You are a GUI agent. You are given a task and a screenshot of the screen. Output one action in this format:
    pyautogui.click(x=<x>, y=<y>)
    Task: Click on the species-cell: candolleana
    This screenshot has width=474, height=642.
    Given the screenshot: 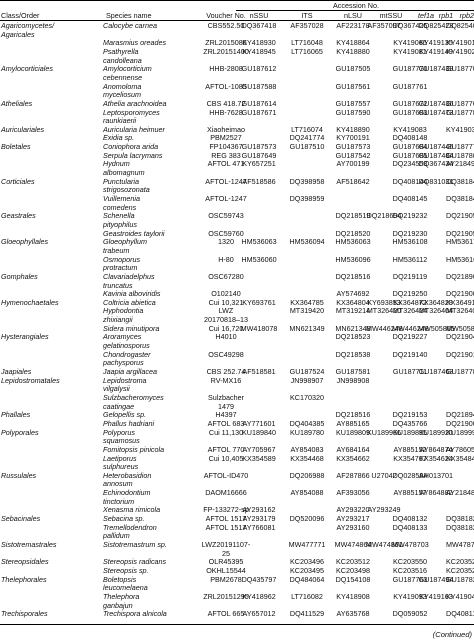 What is the action you would take?
    pyautogui.click(x=122, y=60)
    